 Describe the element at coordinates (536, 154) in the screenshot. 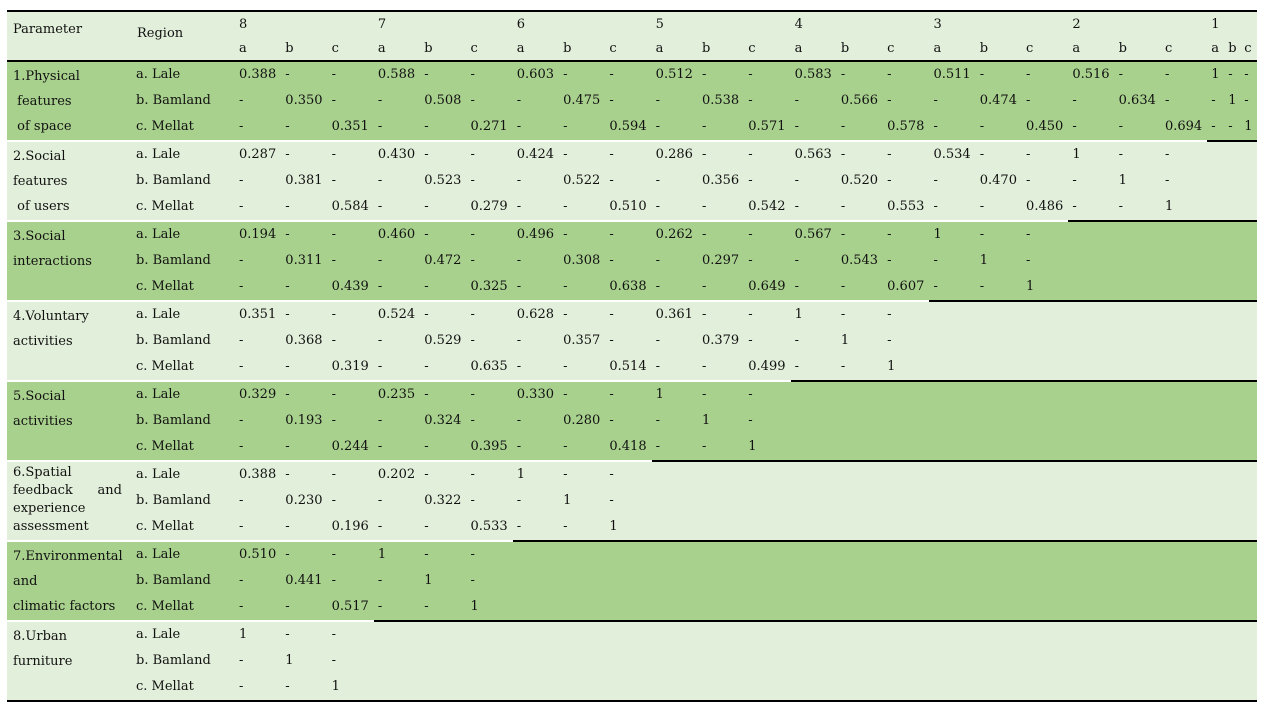

I see `value-cell: 0.424` at that location.